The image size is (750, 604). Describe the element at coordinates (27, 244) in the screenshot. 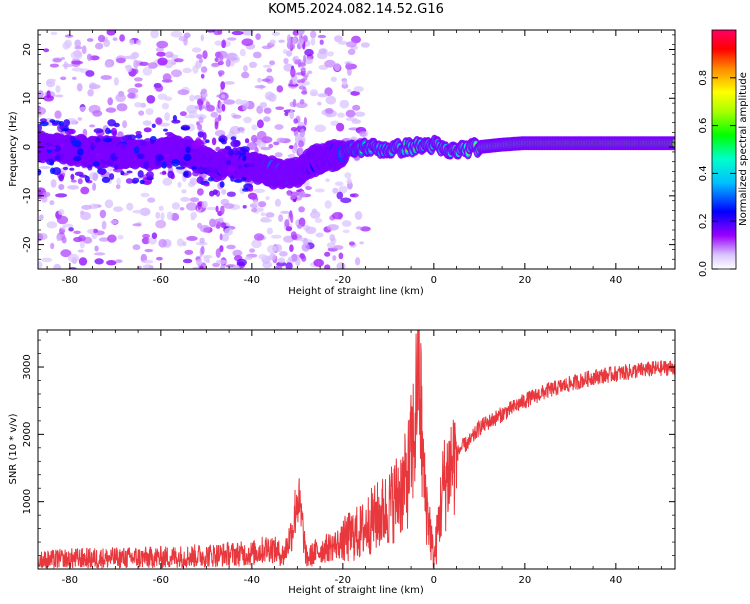

I see `spectrogram-y-tick-label: -20` at that location.